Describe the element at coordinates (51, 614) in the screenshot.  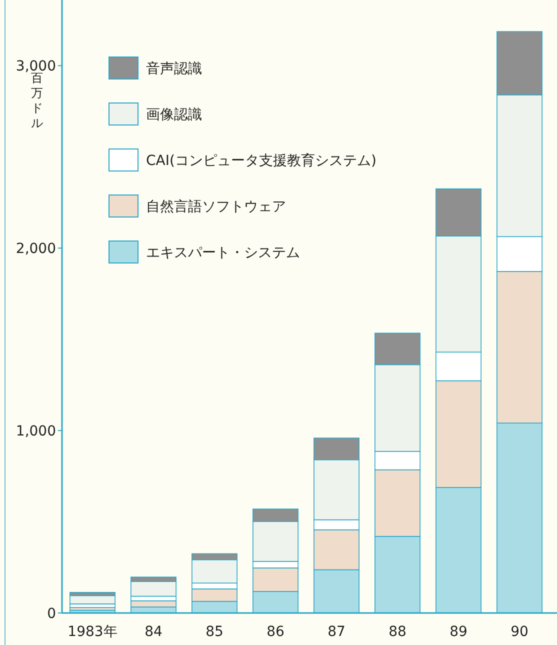
I see `y-tick-label: 0` at that location.